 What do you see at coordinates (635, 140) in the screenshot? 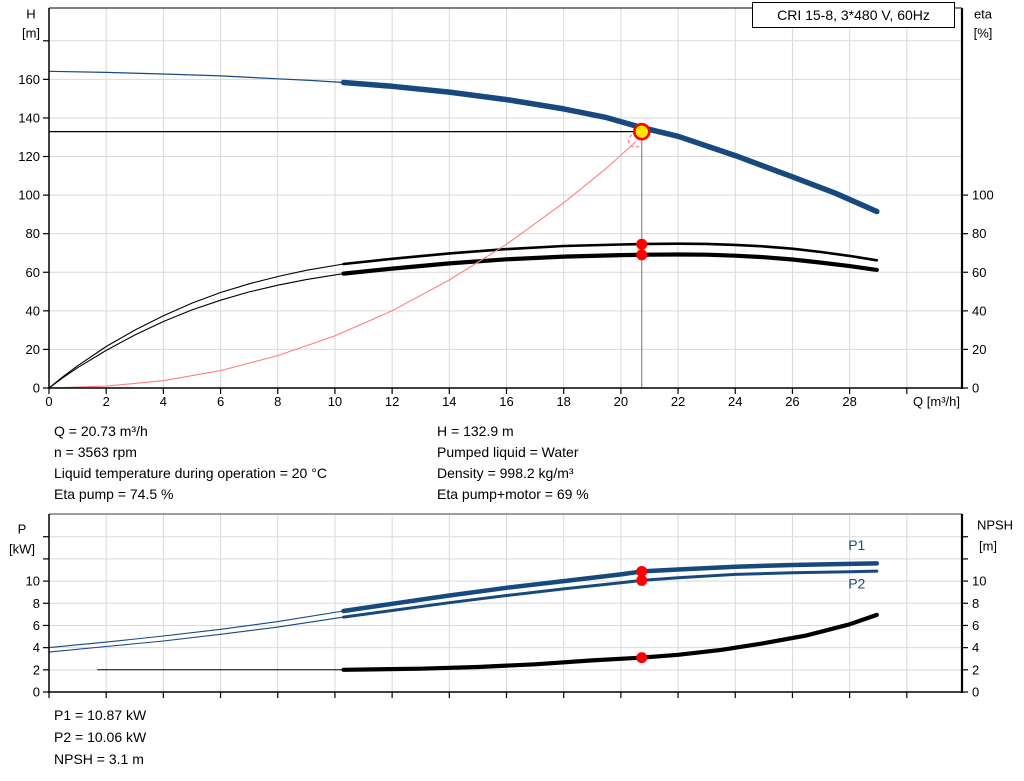
I see `system-duty-circle` at bounding box center [635, 140].